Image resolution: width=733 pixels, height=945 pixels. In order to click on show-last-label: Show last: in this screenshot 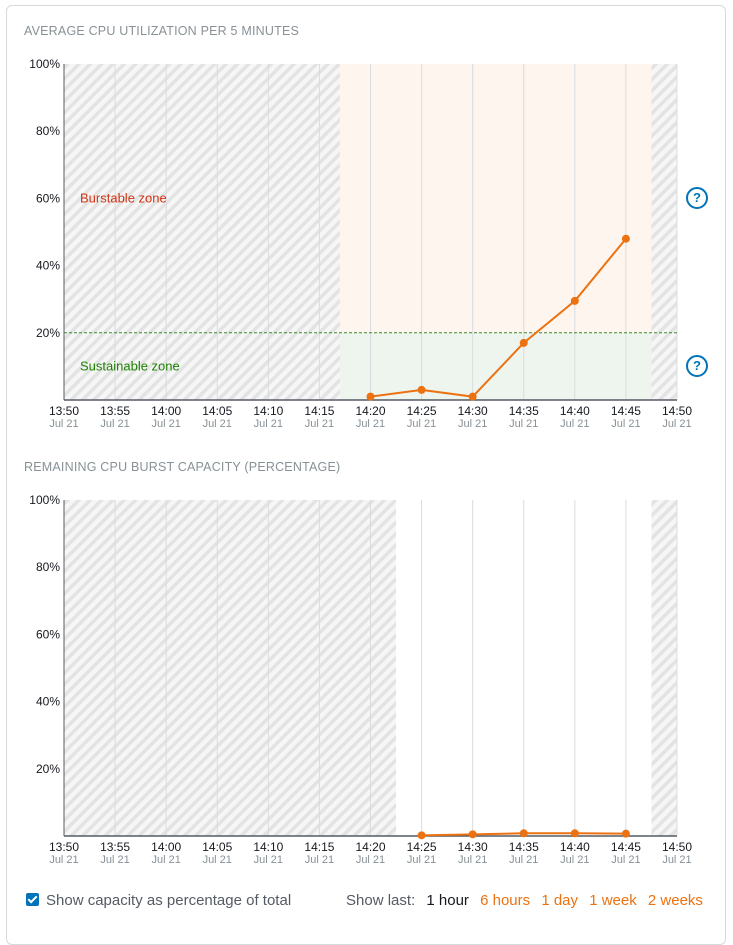, I will do `click(381, 900)`.